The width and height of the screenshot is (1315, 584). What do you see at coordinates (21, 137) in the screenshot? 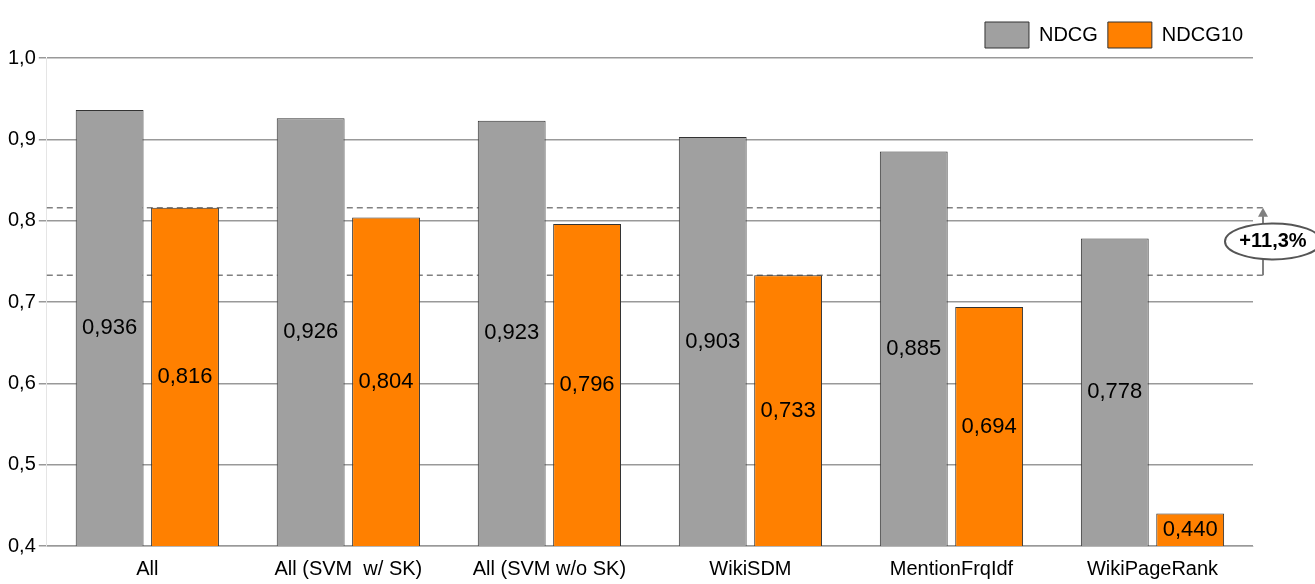
I see `y-tick-label: 0,9` at bounding box center [21, 137].